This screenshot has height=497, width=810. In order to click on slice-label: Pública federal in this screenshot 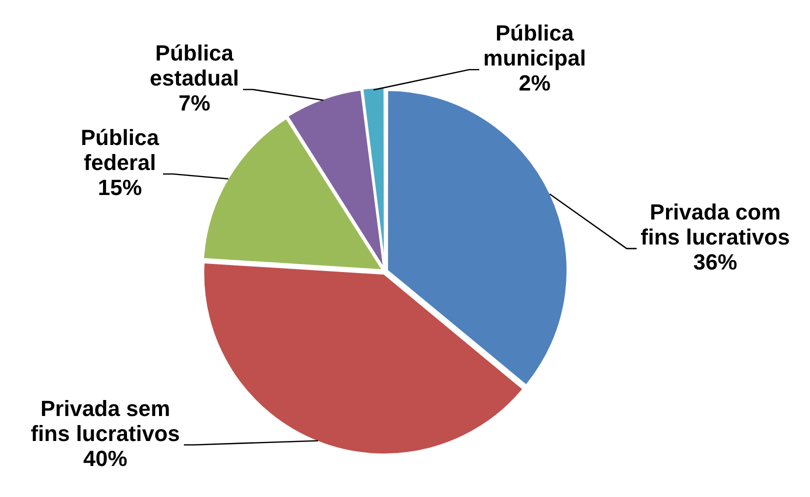, I will do `click(120, 150)`.